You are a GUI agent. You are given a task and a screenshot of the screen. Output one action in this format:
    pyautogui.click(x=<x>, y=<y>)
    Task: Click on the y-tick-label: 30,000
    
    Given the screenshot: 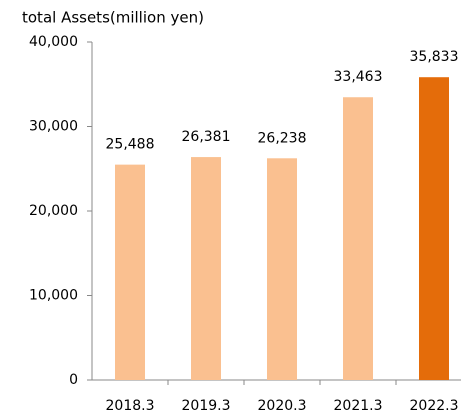 What is the action you would take?
    pyautogui.click(x=53, y=127)
    